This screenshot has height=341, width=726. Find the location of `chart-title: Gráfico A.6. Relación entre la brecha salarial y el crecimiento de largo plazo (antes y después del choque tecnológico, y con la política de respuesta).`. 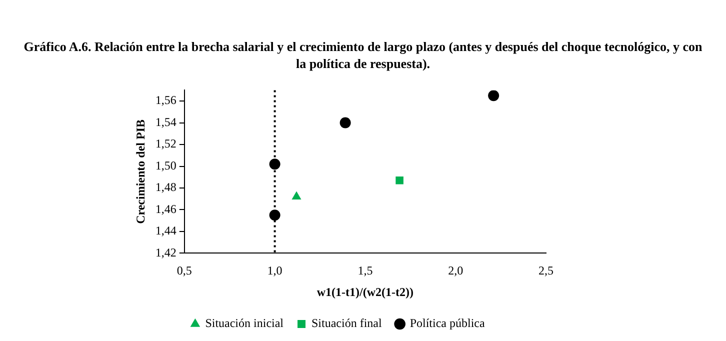

chart-title: Gráfico A.6. Relación entre la brecha salarial y el crecimiento de largo plazo (antes y después del choque tecnológico, y con la política de respuesta). is located at coordinates (363, 55).